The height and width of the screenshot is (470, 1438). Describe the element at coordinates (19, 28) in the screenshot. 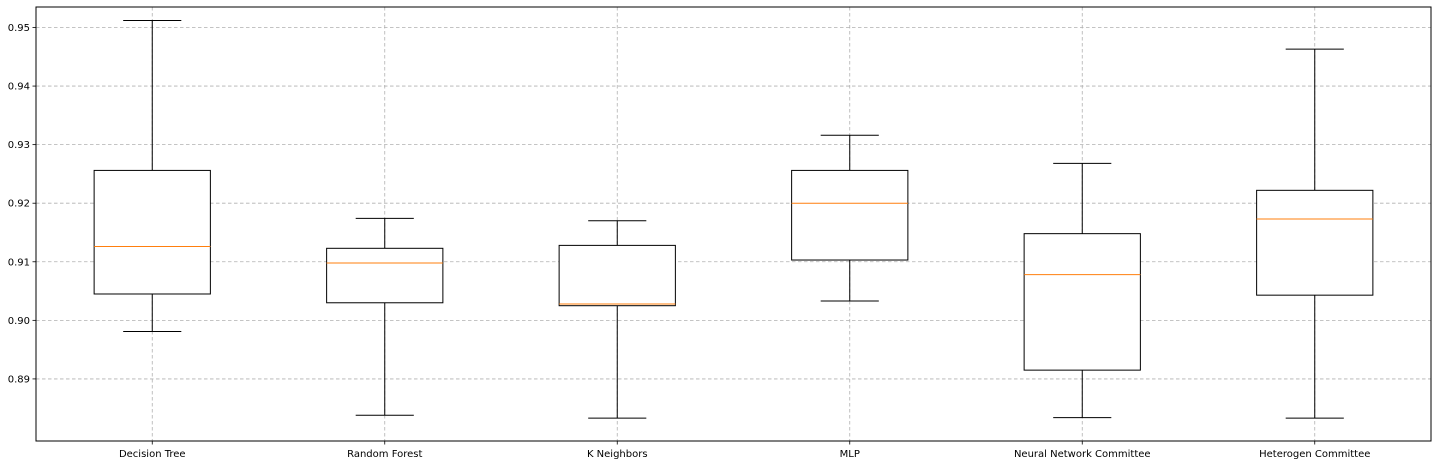

I see `y-tick-label: 0.95` at that location.